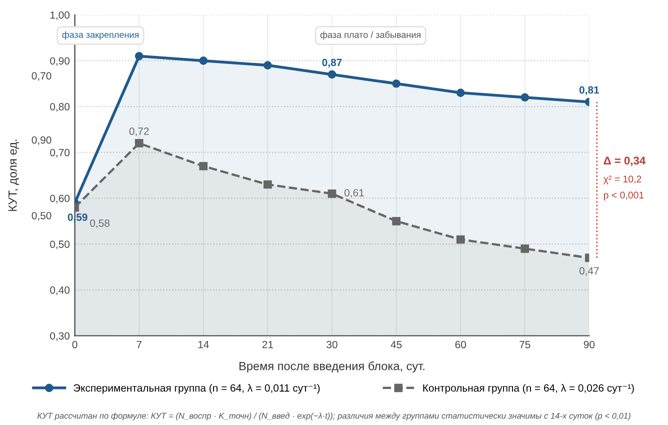 The image size is (668, 425). I want to click on text: p < 0,001, so click(624, 196).